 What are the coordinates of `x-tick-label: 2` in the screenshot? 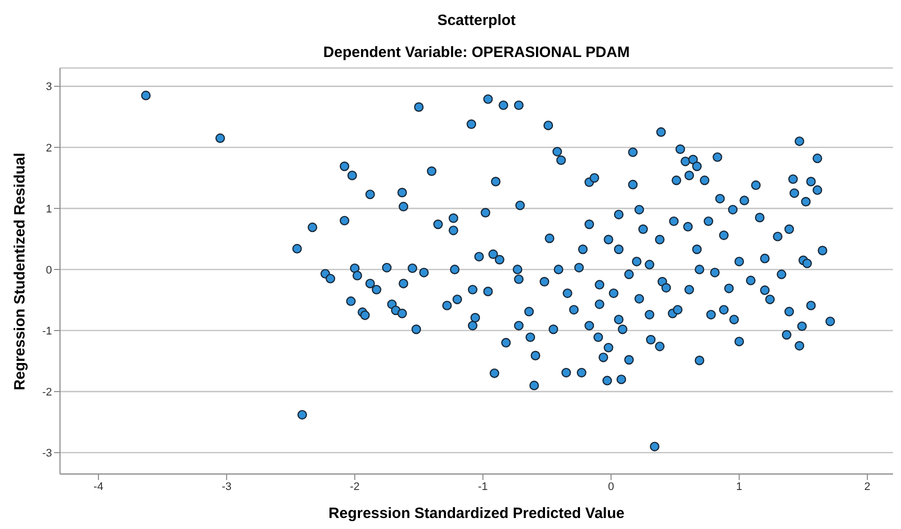 It's located at (867, 486).